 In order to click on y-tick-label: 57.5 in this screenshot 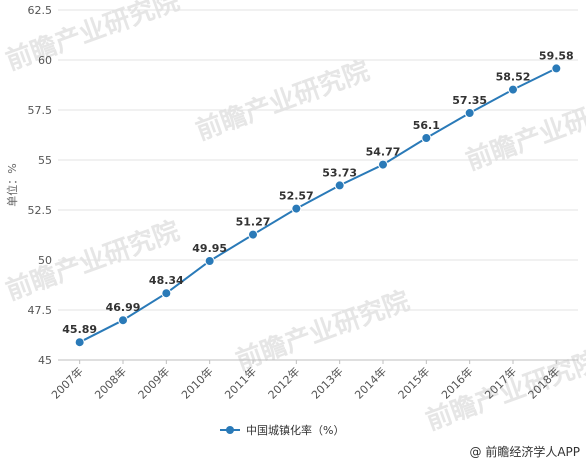, I will do `click(40, 110)`.